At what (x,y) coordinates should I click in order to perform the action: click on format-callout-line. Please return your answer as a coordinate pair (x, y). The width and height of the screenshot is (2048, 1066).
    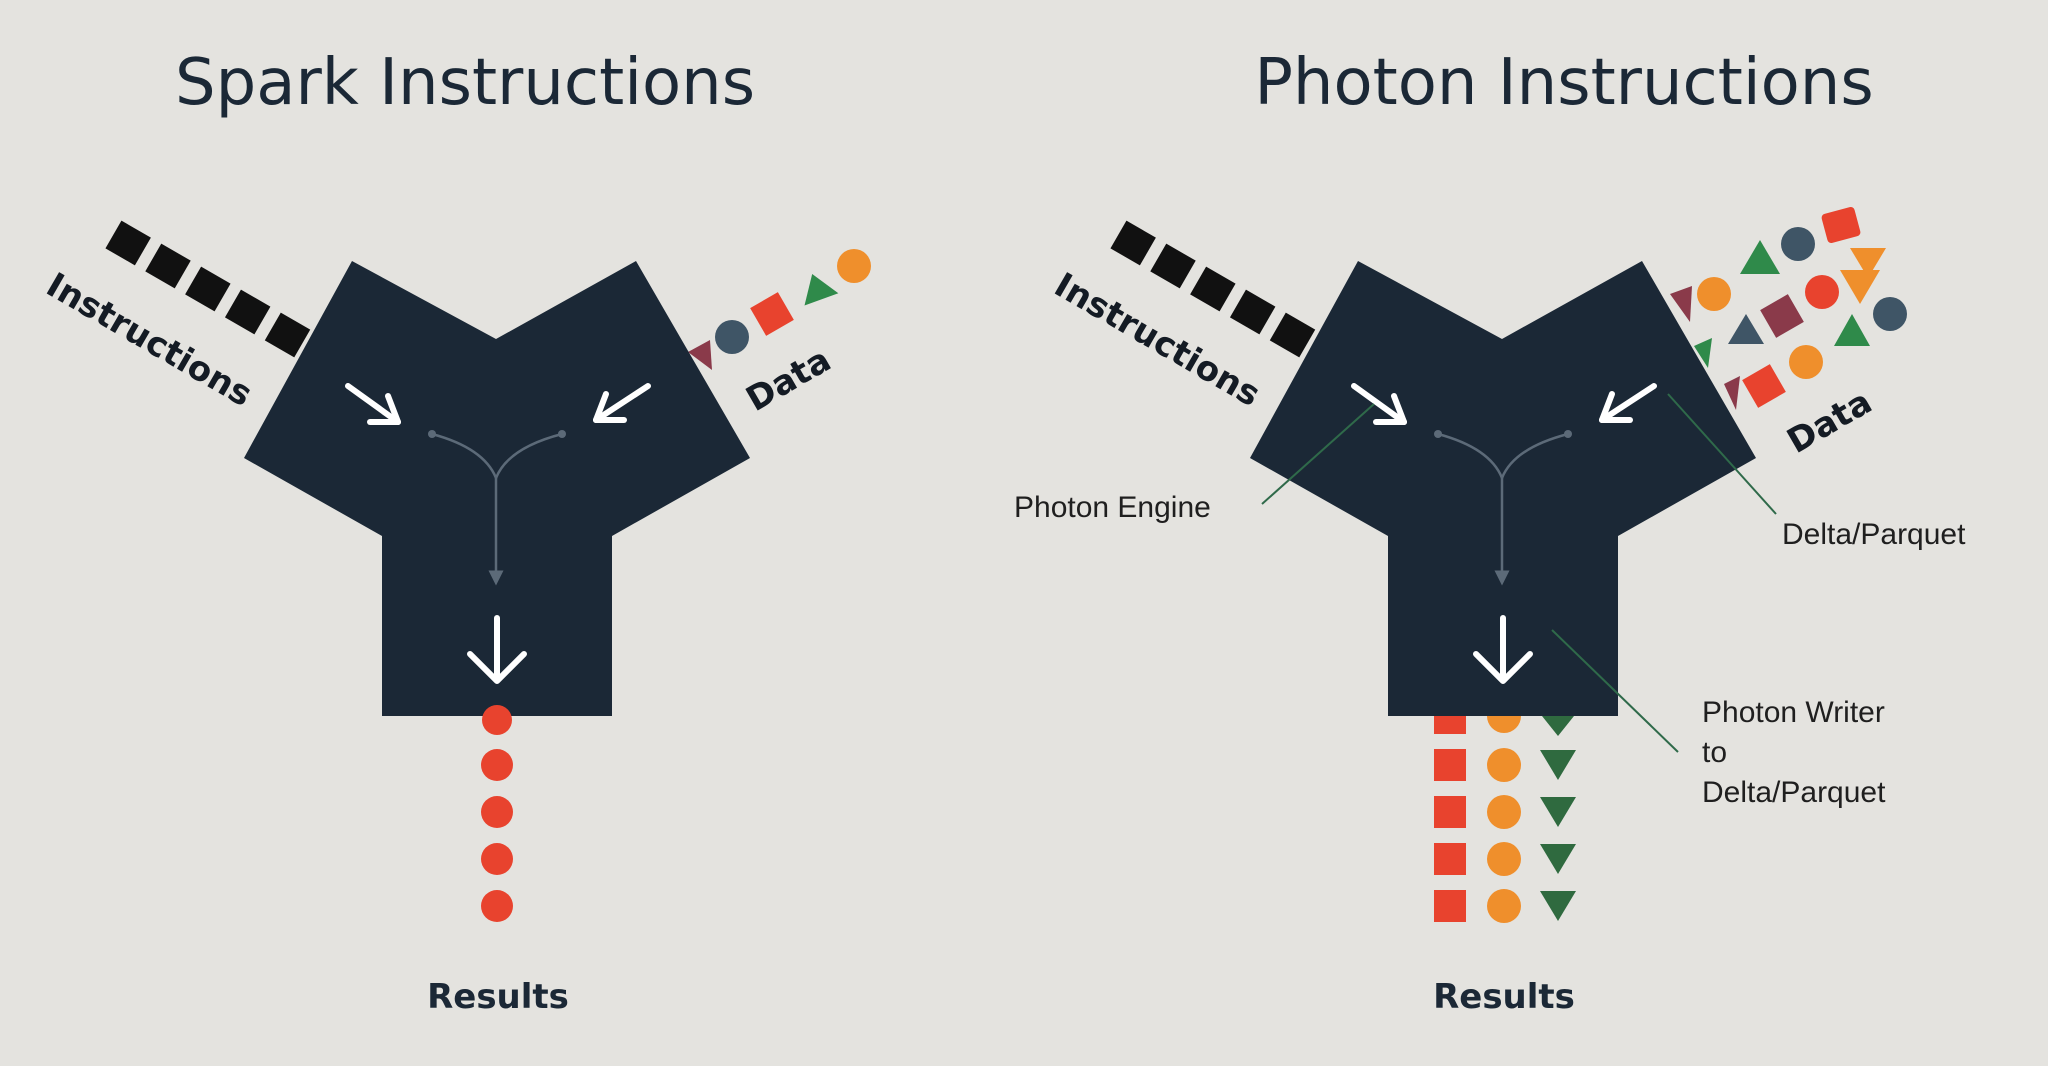
    Looking at the image, I should click on (1722, 454).